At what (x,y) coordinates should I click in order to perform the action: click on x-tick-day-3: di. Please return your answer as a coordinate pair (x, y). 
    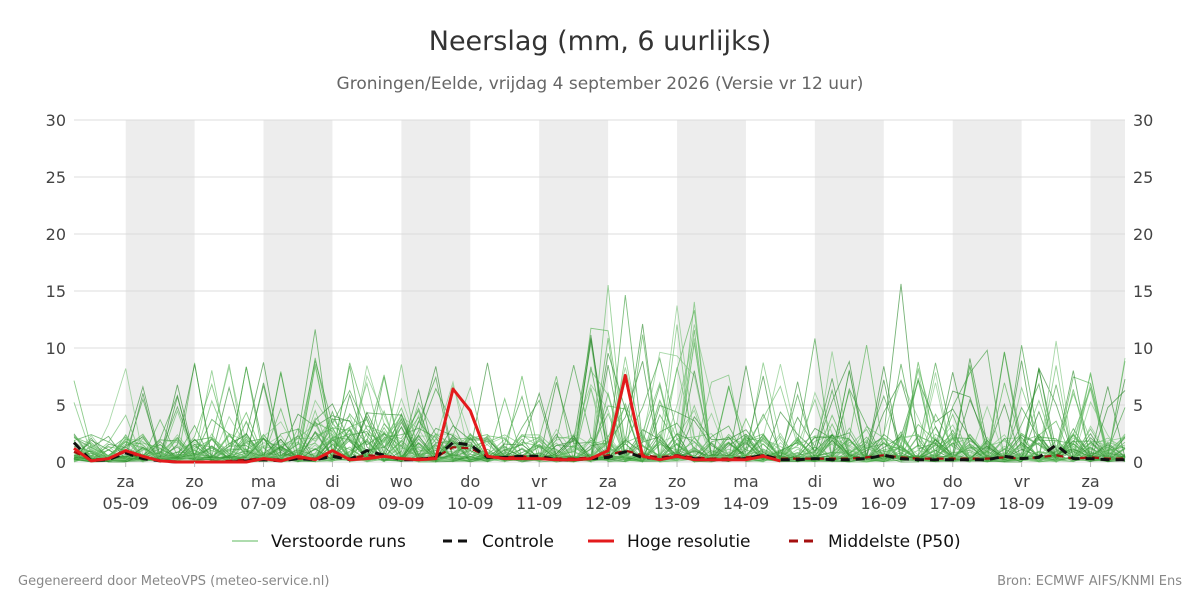
    Looking at the image, I should click on (332, 481).